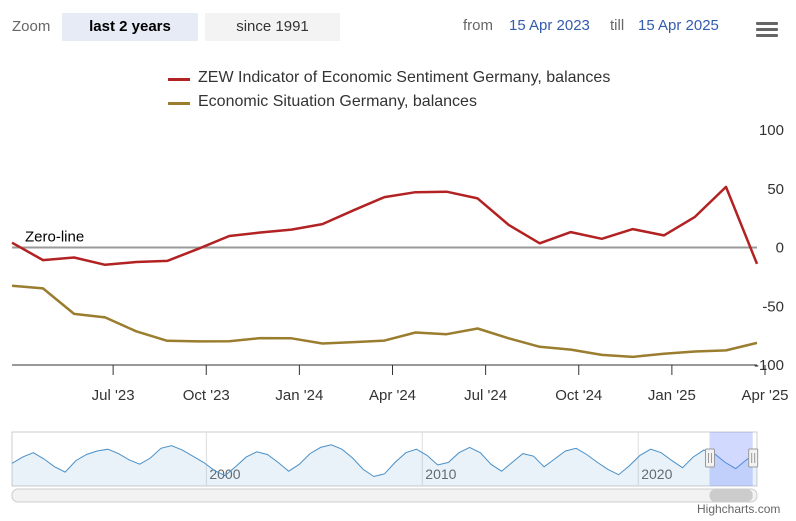  I want to click on zoom-label: Zoom, so click(31, 26).